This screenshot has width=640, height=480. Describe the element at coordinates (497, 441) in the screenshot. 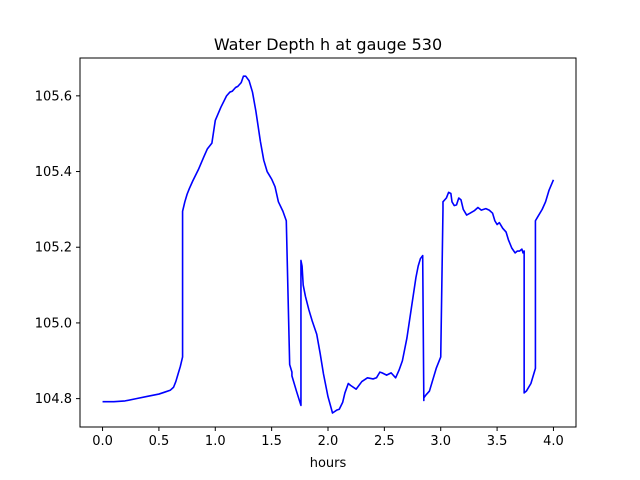

I see `x-tick-label: 3.5` at that location.